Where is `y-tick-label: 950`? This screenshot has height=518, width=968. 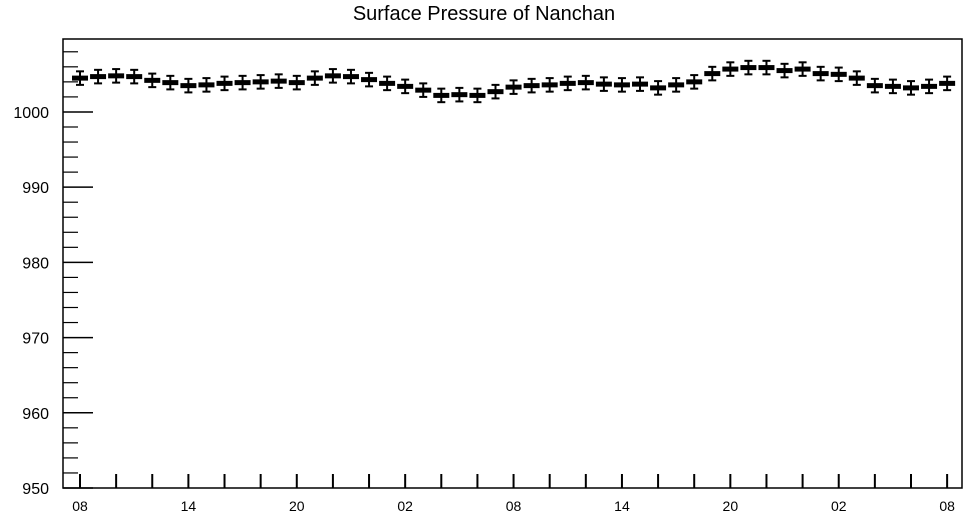 y-tick-label: 950 is located at coordinates (35, 489).